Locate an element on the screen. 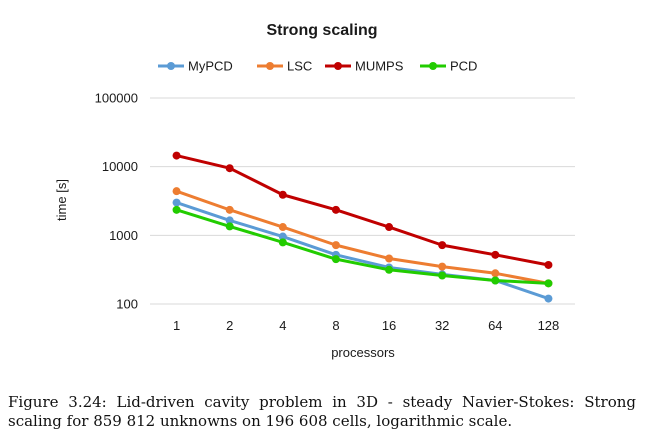  legend-label: MUMPS is located at coordinates (379, 66).